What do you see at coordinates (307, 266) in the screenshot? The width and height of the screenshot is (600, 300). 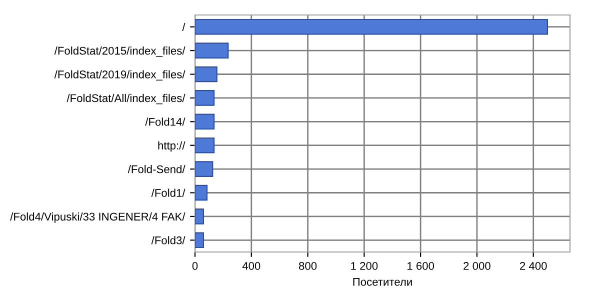 I see `x-tick-label: 800` at bounding box center [307, 266].